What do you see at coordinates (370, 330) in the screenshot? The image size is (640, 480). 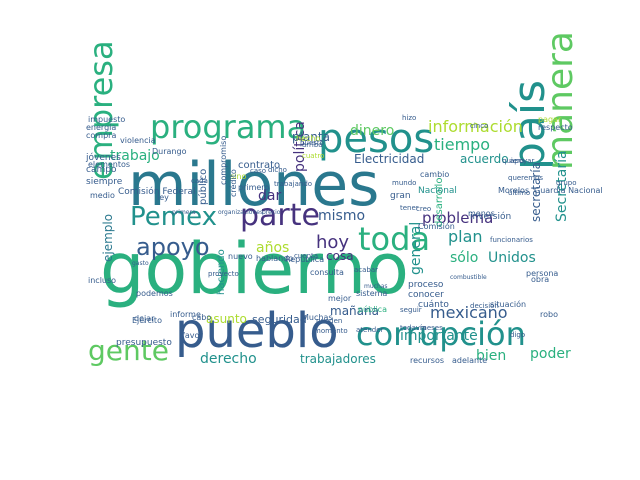 I see `cloud-word: atender` at bounding box center [370, 330].